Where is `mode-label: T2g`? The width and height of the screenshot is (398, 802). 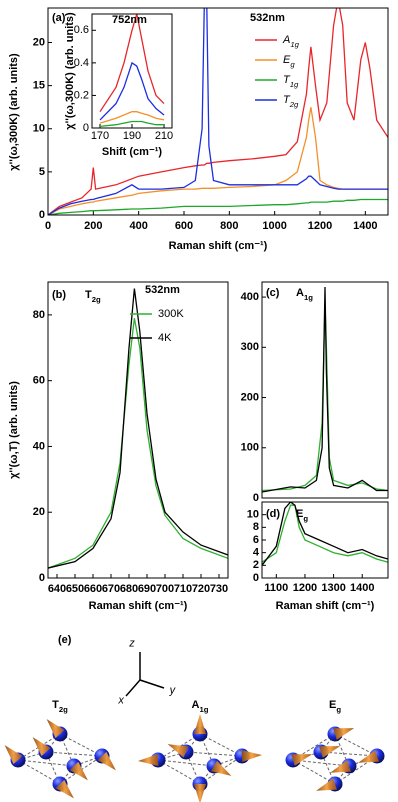 mode-label: T2g is located at coordinates (93, 296).